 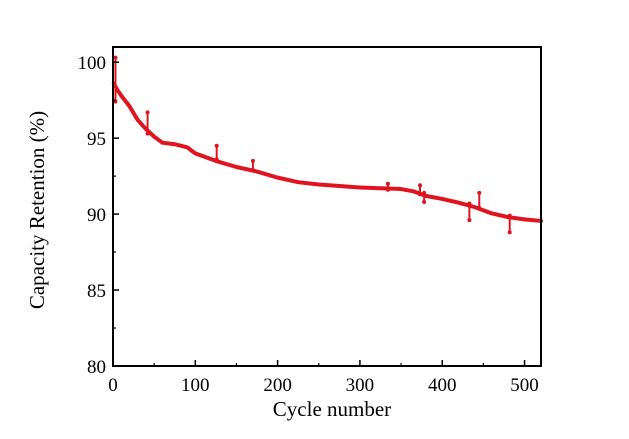 What do you see at coordinates (96, 291) in the screenshot?
I see `y-tick-label: 85` at bounding box center [96, 291].